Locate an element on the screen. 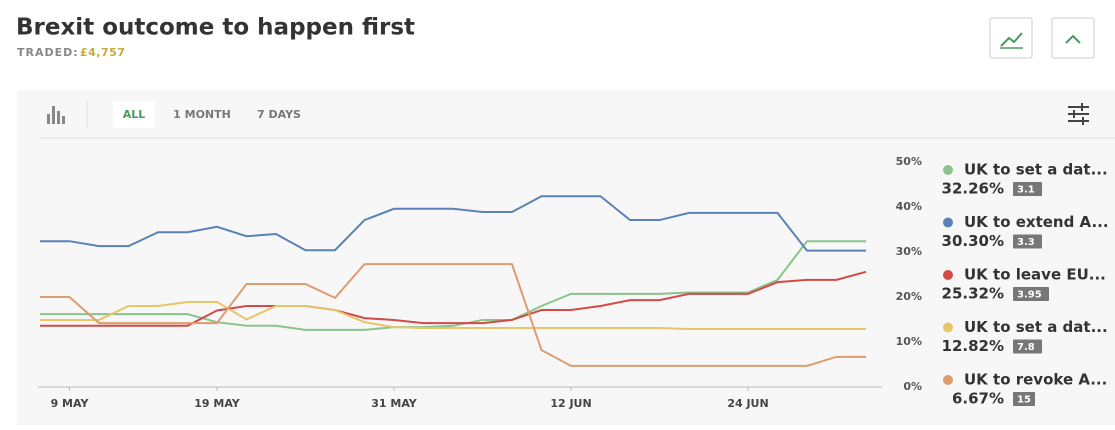 The width and height of the screenshot is (1115, 430). odds-label: 3.95 is located at coordinates (1029, 295).